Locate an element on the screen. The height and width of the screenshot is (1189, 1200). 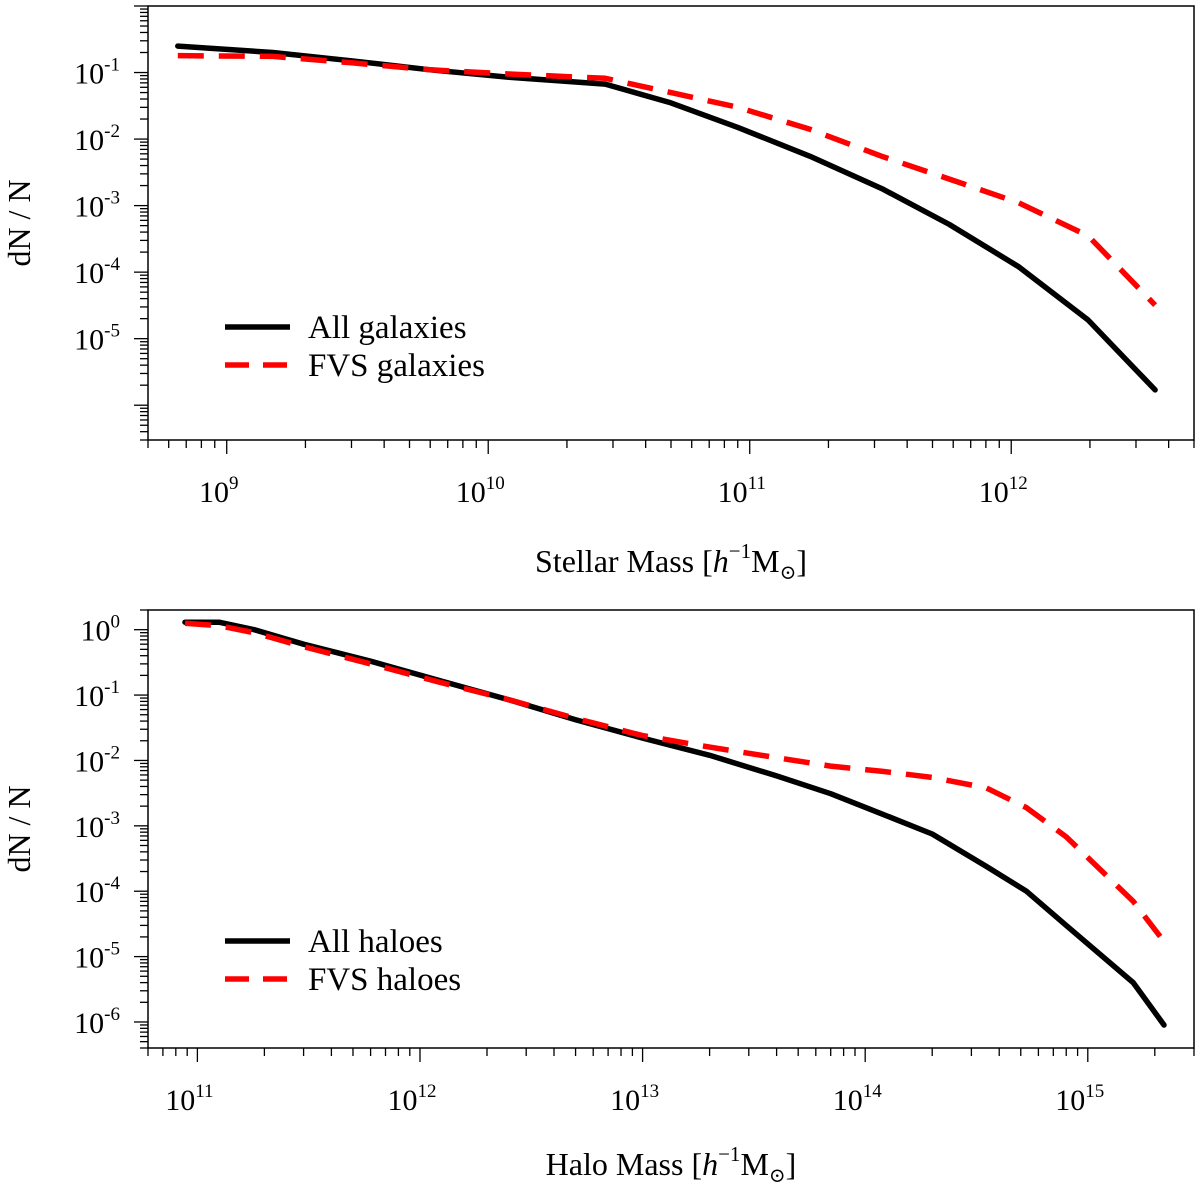
x-axis-label-prefix: Stellar Mass [ is located at coordinates (624, 561).